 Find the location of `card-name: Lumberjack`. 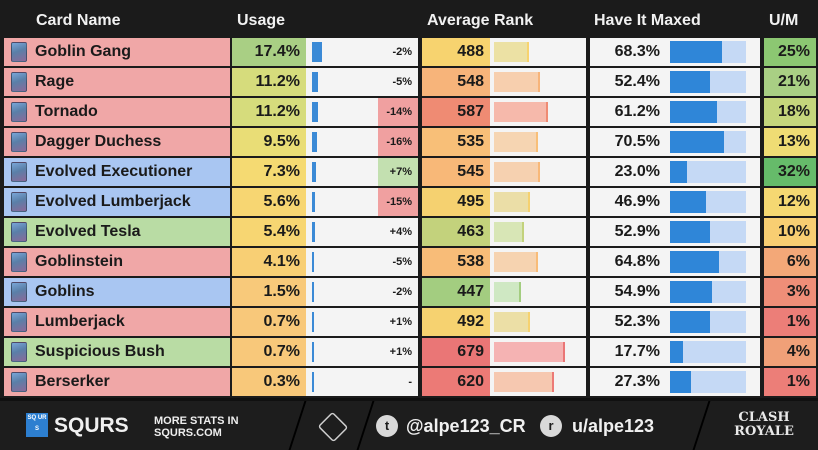

card-name: Lumberjack is located at coordinates (80, 321).